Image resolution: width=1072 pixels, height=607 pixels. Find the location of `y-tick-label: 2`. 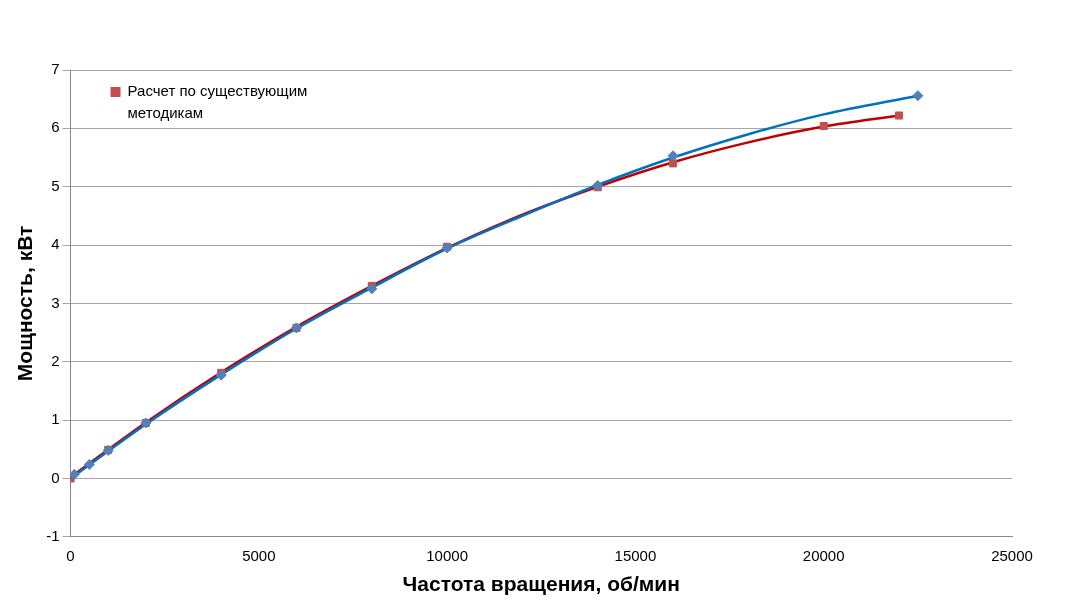

y-tick-label: 2 is located at coordinates (55, 360).